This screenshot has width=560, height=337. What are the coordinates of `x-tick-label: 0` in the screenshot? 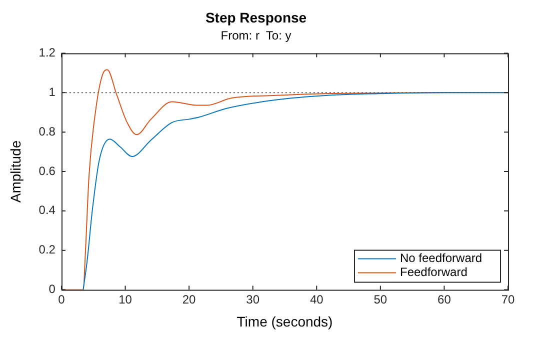 It's located at (62, 299).